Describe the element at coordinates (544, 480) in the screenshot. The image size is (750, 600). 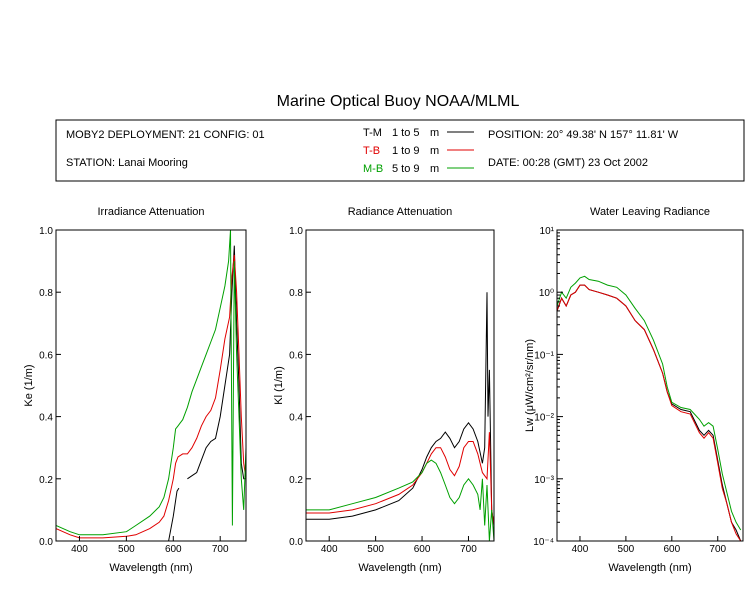
I see `y-tick-label: 10⁻³` at that location.